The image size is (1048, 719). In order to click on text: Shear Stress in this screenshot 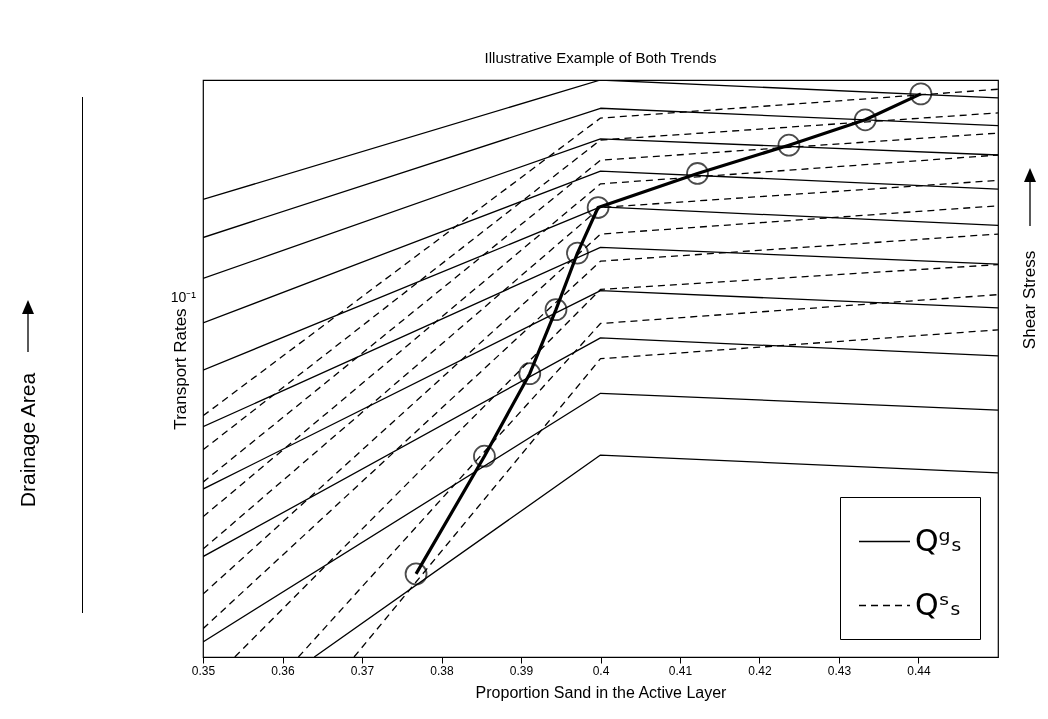, I will do `click(1030, 300)`.